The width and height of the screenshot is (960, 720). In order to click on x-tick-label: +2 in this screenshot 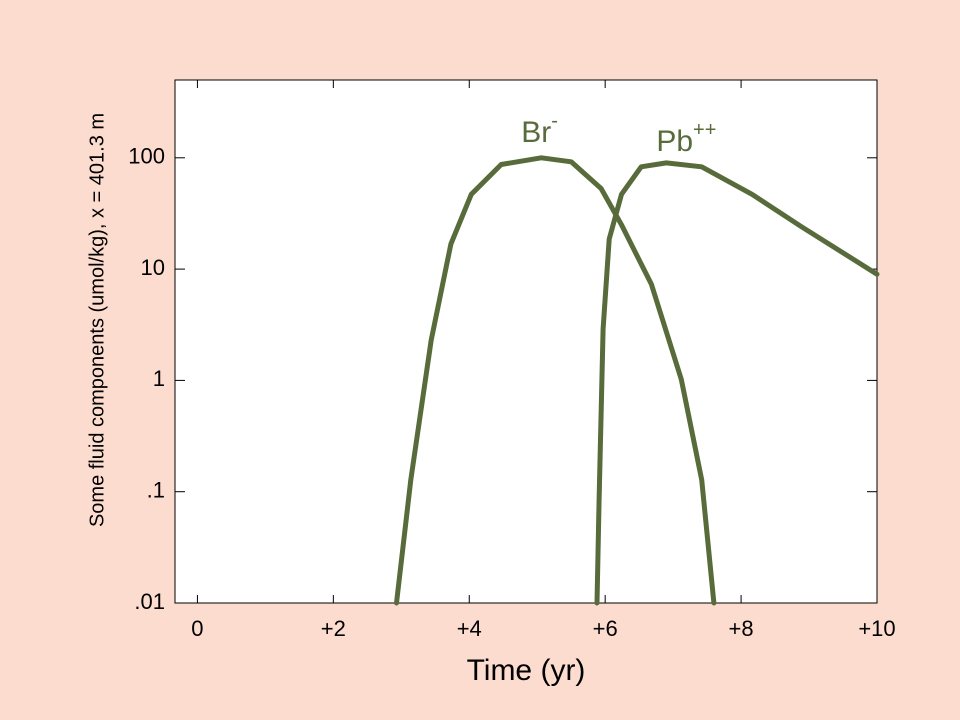, I will do `click(333, 628)`.